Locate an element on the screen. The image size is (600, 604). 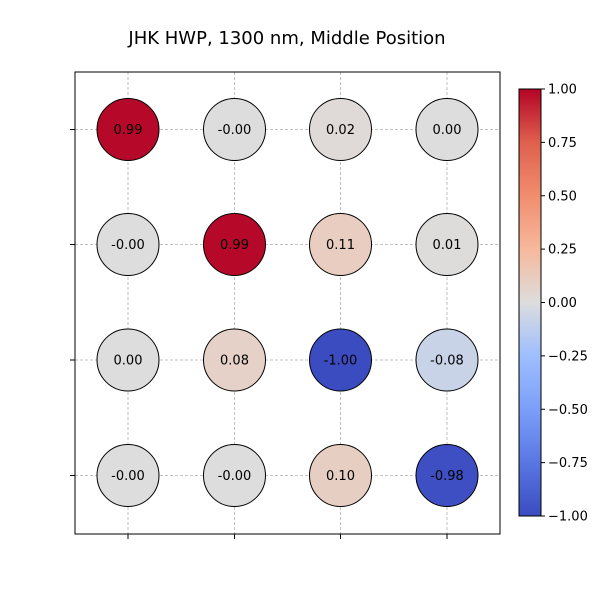
cell-circle-r3-c2 is located at coordinates (340, 475).